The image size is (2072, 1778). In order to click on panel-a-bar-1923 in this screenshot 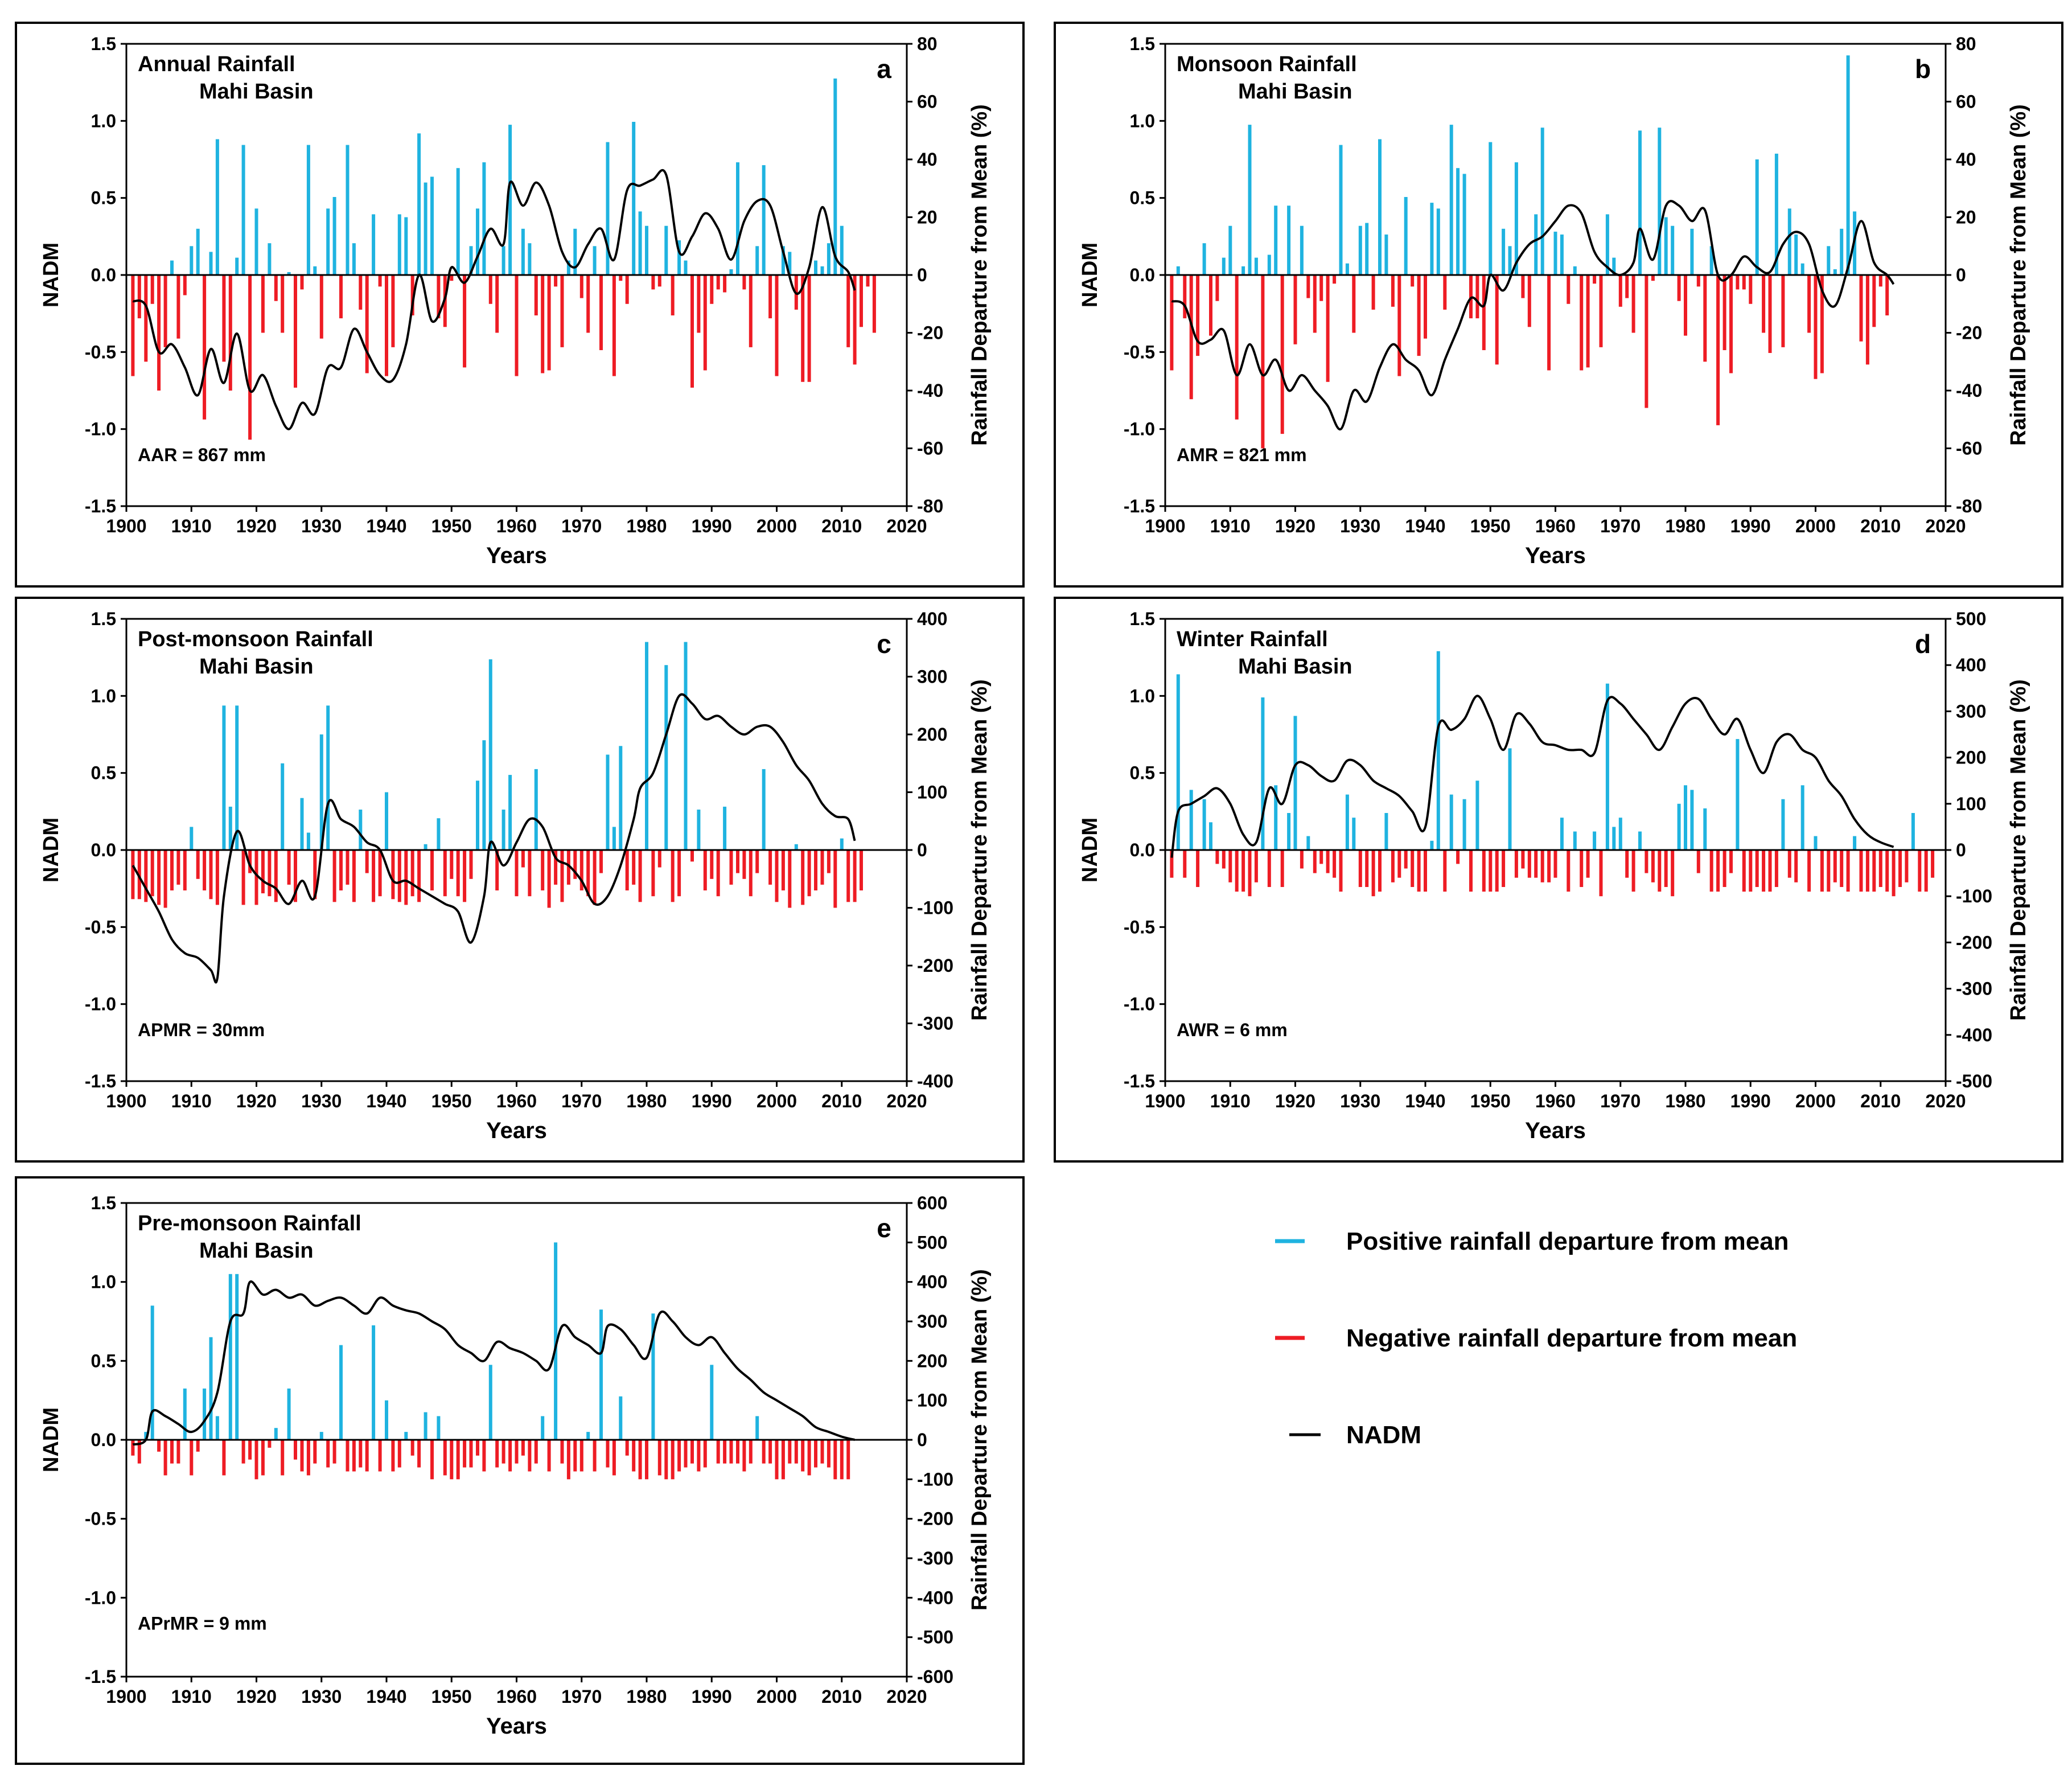, I will do `click(276, 288)`.